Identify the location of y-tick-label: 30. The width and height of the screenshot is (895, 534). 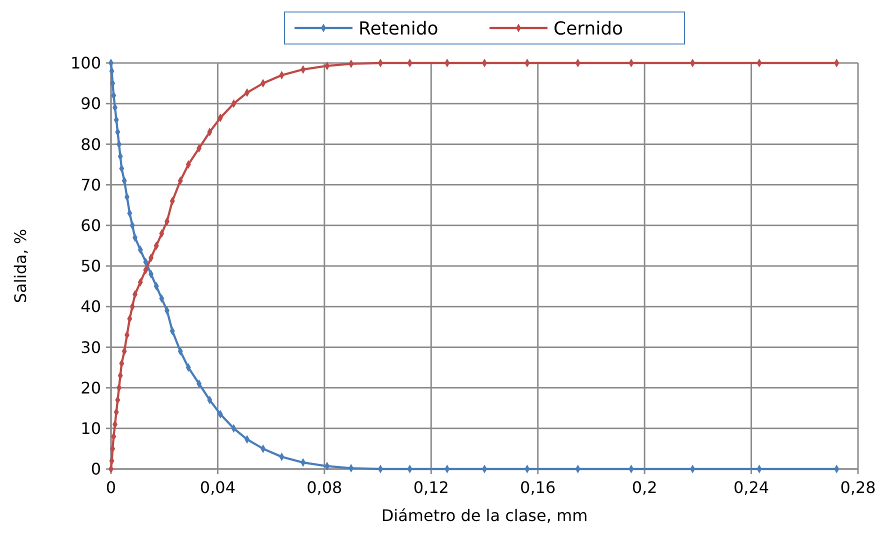
(90, 347).